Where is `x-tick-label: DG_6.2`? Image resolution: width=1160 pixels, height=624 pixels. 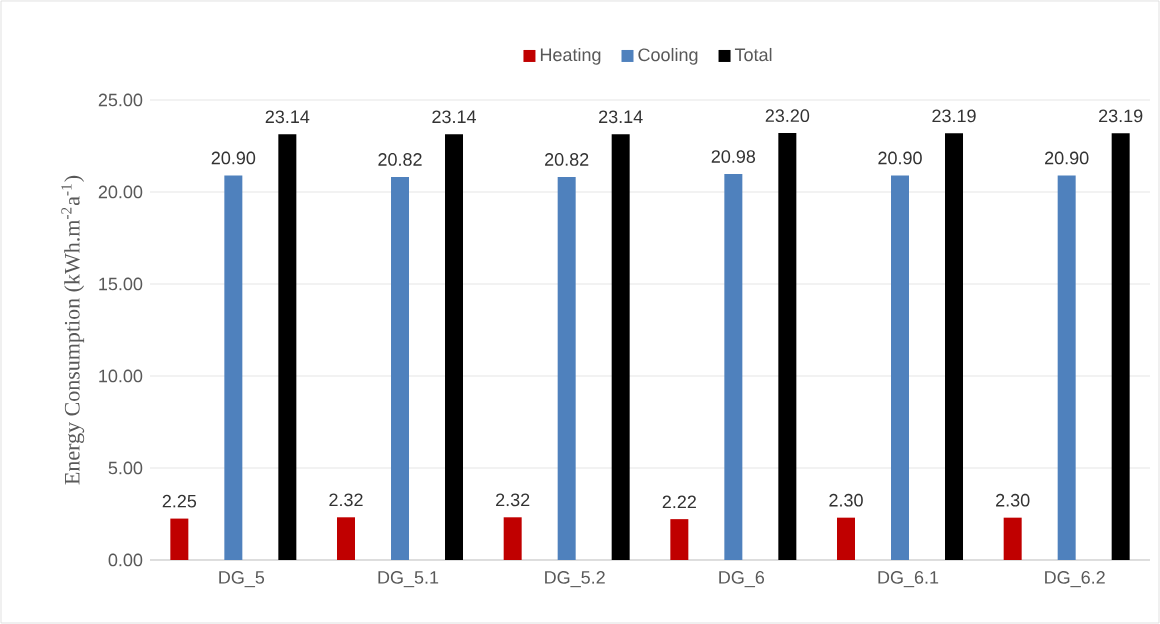 x-tick-label: DG_6.2 is located at coordinates (1075, 579).